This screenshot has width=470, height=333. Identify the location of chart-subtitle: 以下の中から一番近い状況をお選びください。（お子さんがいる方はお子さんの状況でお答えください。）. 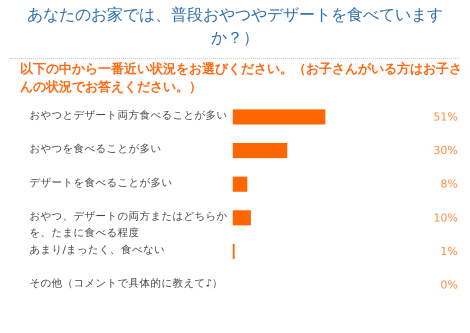
(241, 79).